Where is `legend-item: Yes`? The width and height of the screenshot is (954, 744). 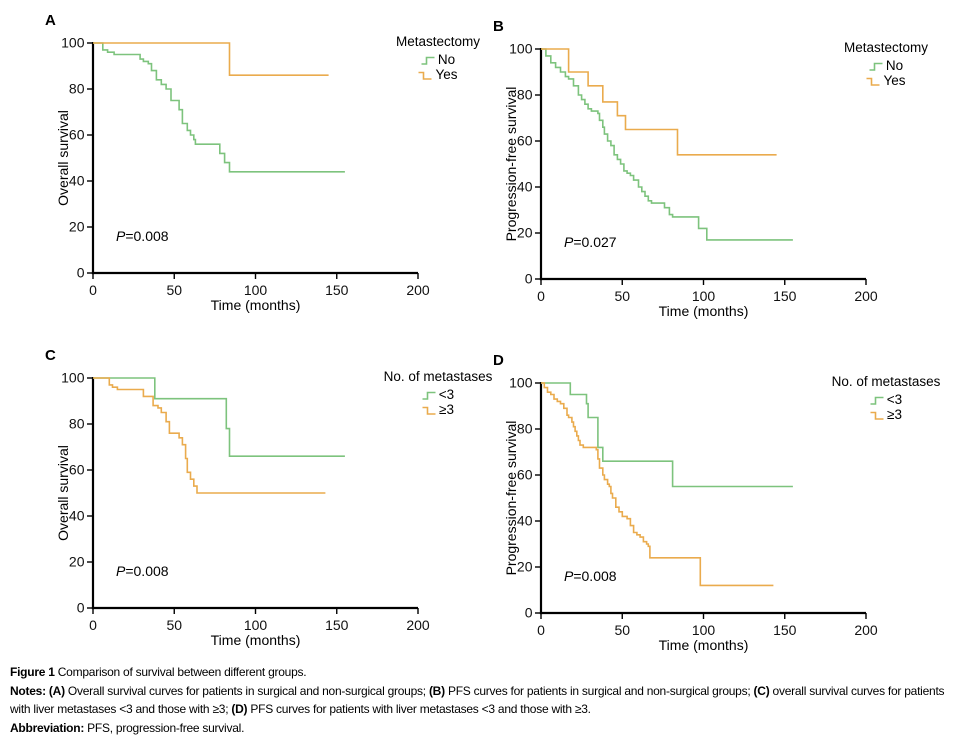
legend-item: Yes is located at coordinates (885, 80).